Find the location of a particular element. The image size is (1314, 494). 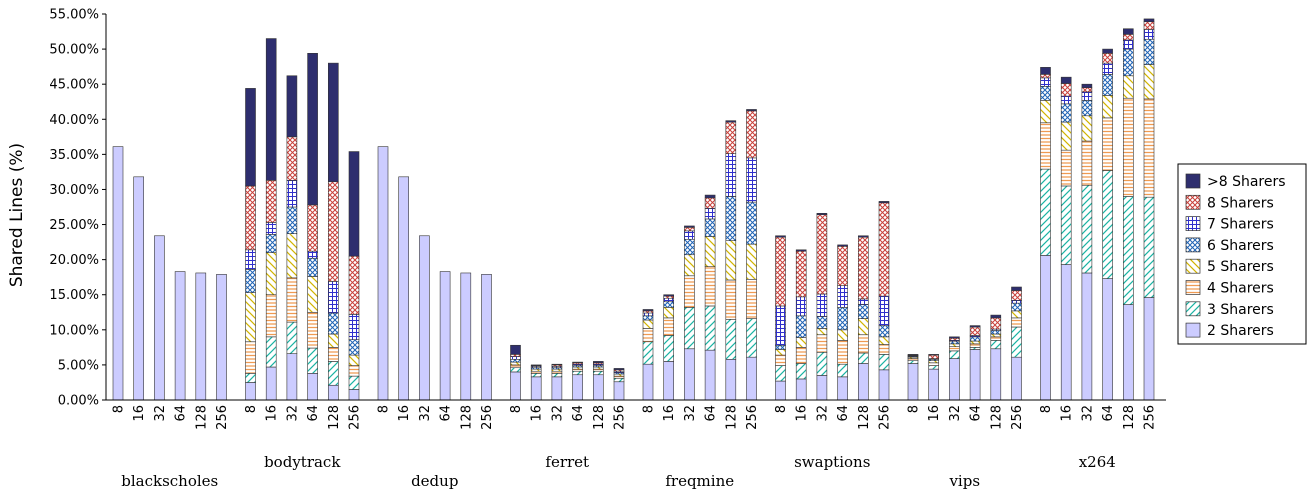

y-tick-label: 55.00% is located at coordinates (74, 15).